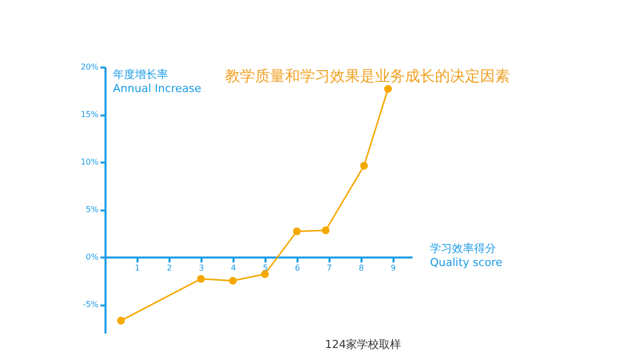 The width and height of the screenshot is (637, 358). Describe the element at coordinates (92, 257) in the screenshot. I see `y-tick-label: 0%` at that location.